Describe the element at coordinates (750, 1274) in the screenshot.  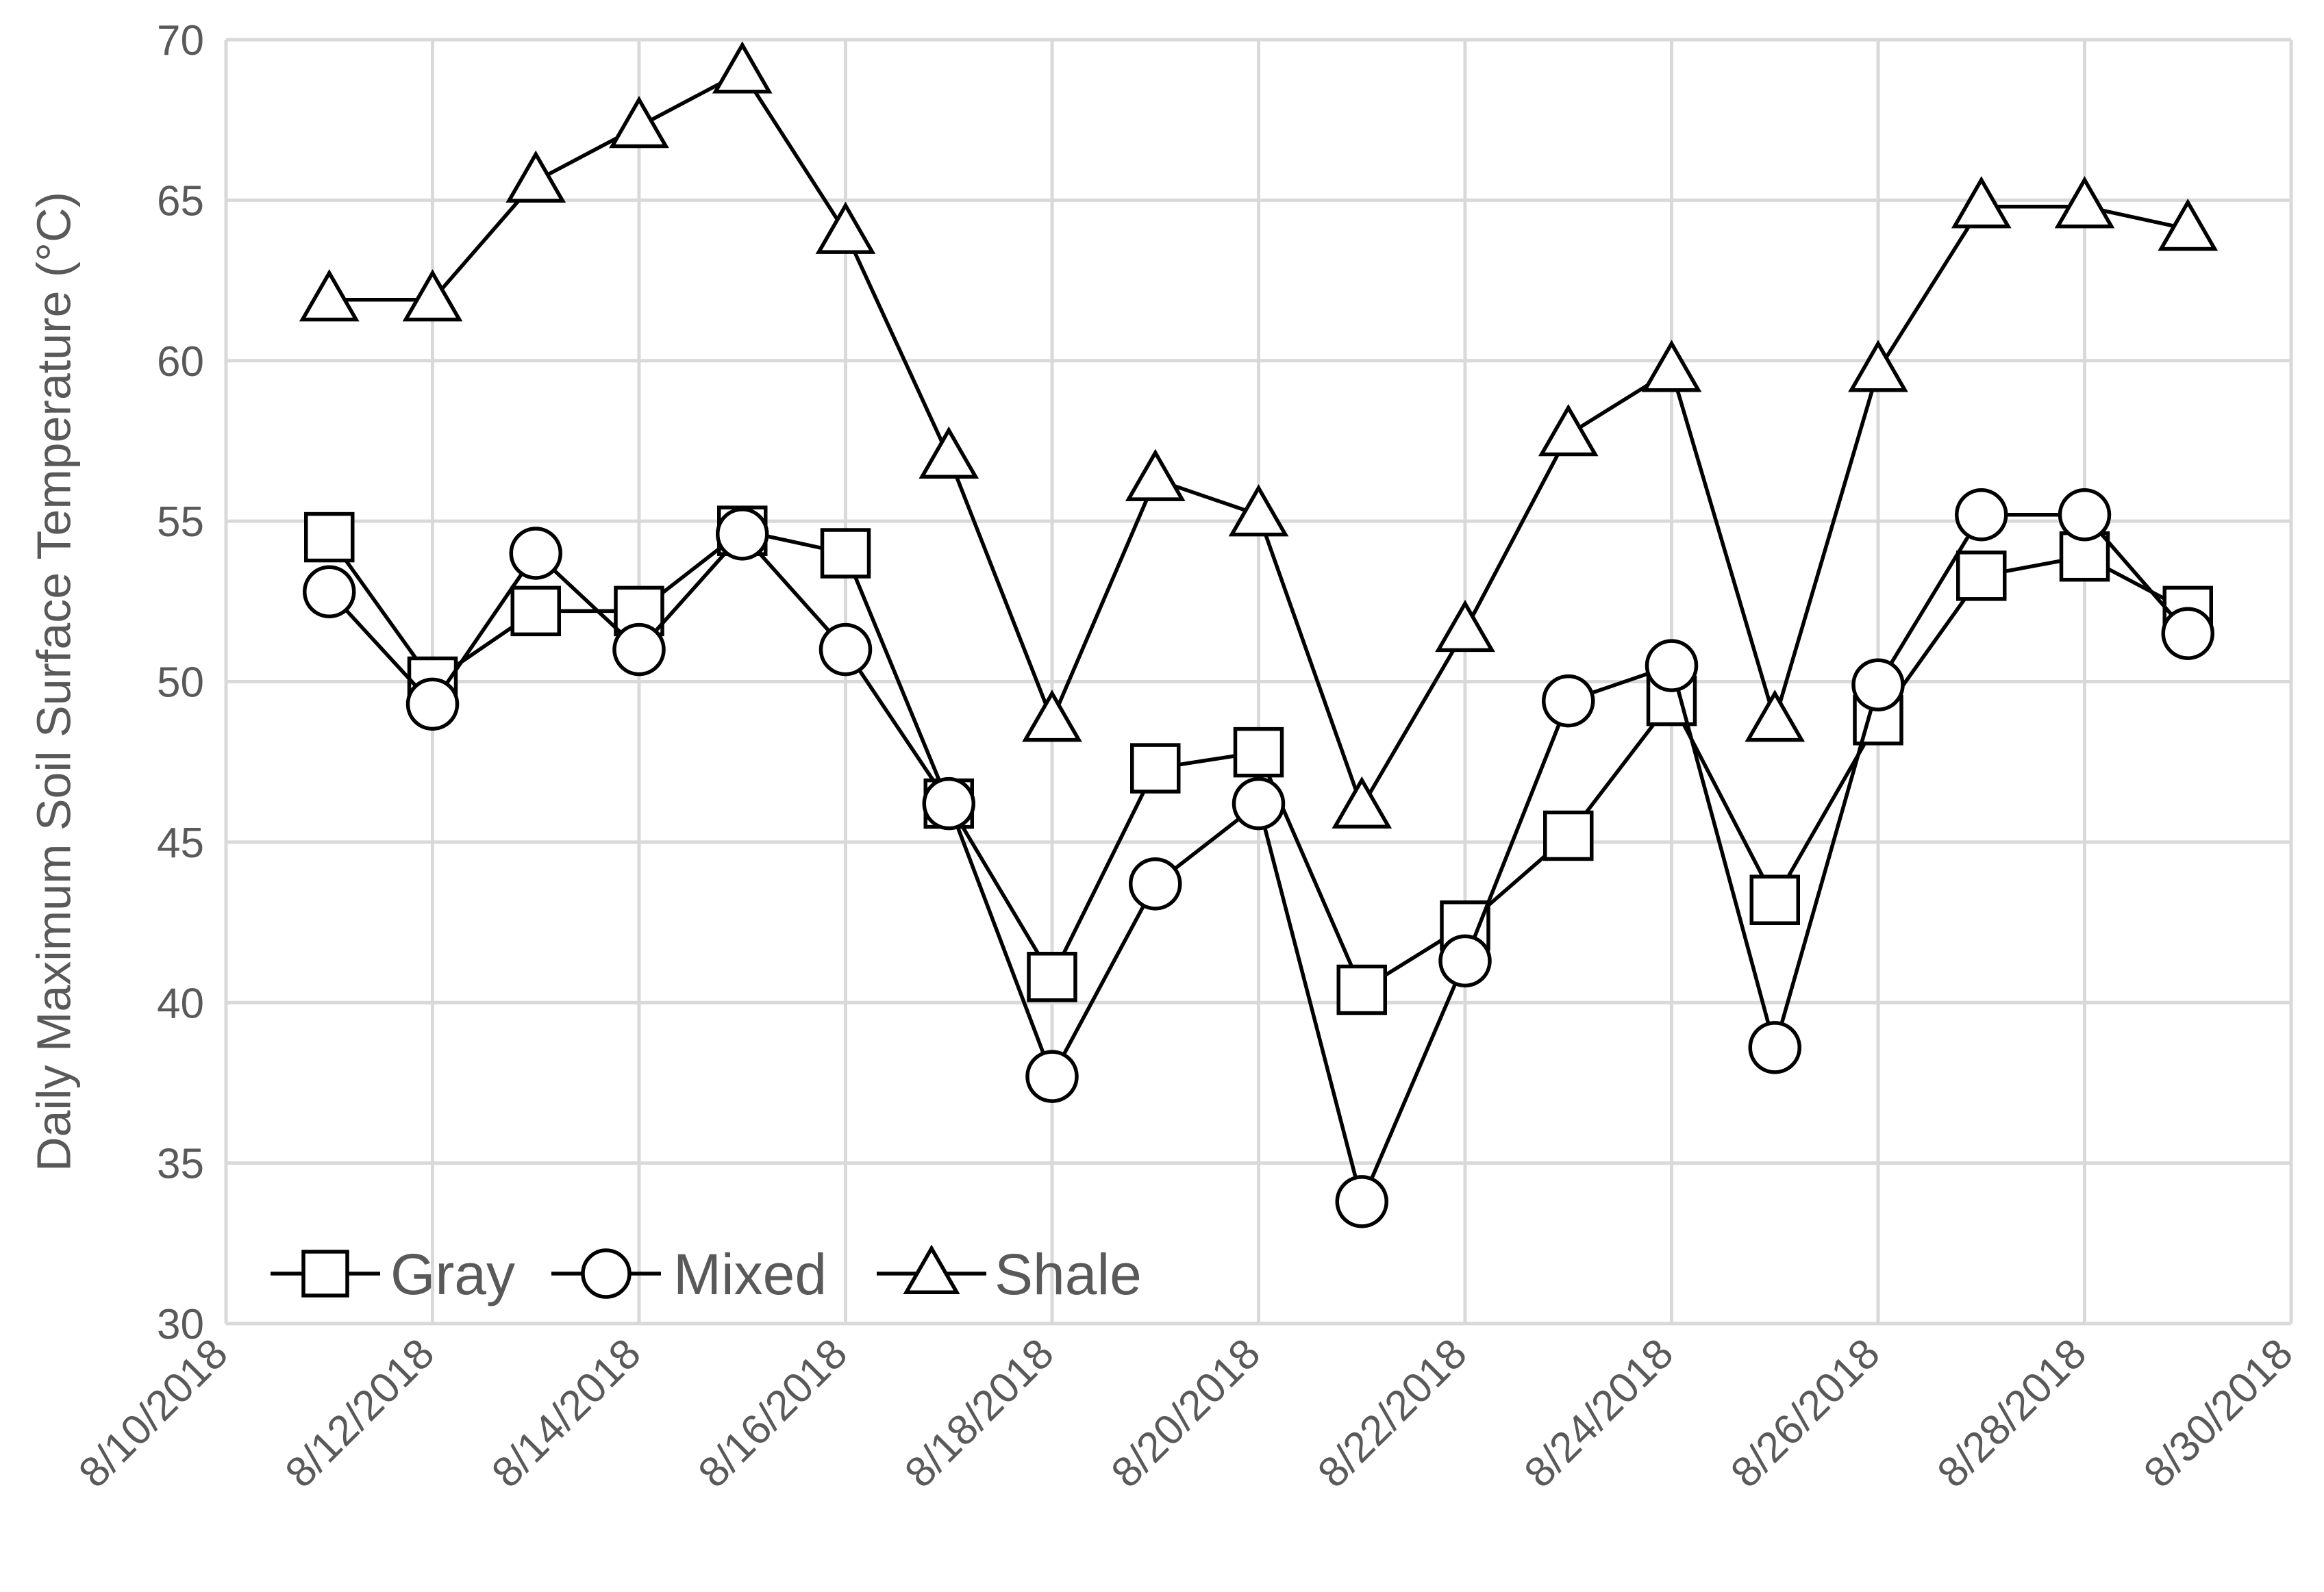
I see `legend-mixed-label: Mixed` at that location.